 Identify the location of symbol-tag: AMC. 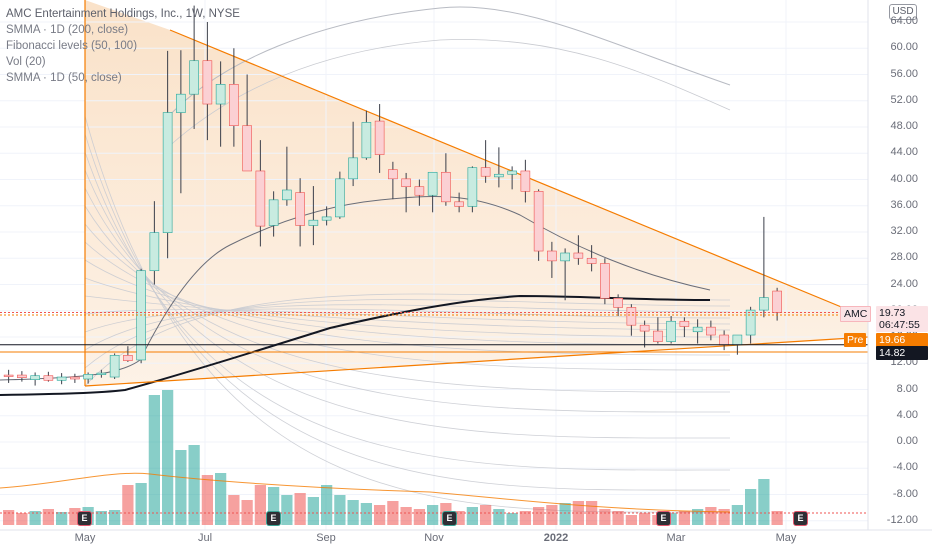
(856, 314).